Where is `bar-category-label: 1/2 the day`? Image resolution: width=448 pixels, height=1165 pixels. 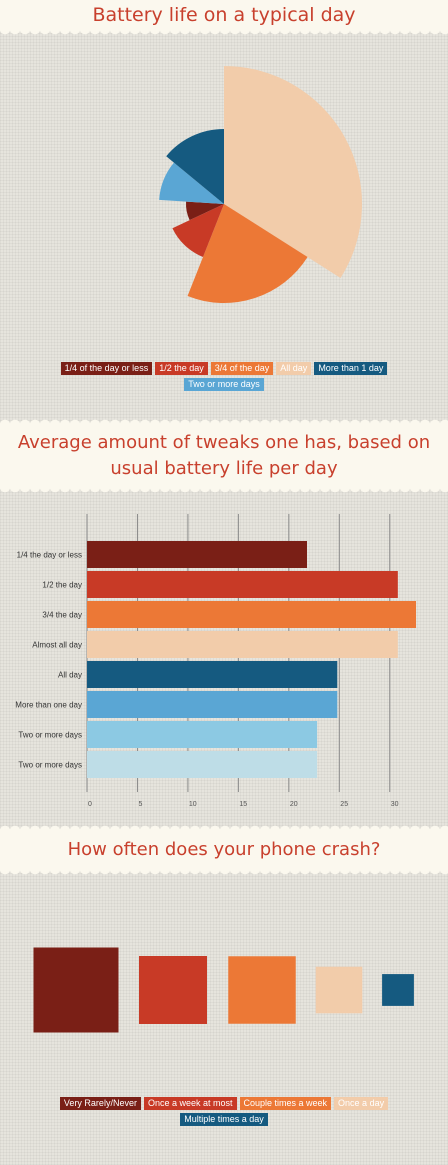 bar-category-label: 1/2 the day is located at coordinates (62, 585).